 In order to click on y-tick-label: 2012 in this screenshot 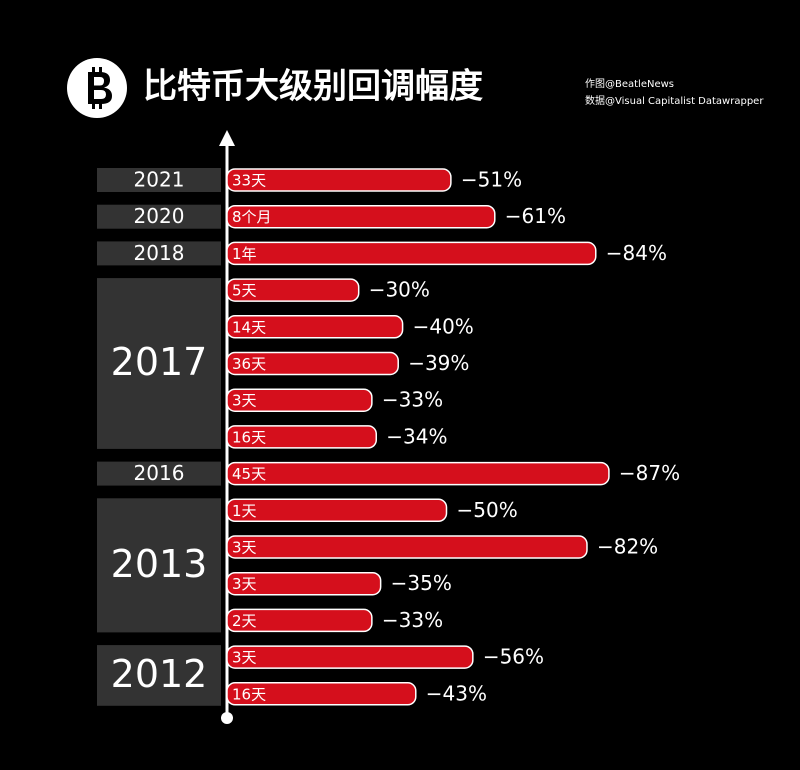, I will do `click(159, 674)`.